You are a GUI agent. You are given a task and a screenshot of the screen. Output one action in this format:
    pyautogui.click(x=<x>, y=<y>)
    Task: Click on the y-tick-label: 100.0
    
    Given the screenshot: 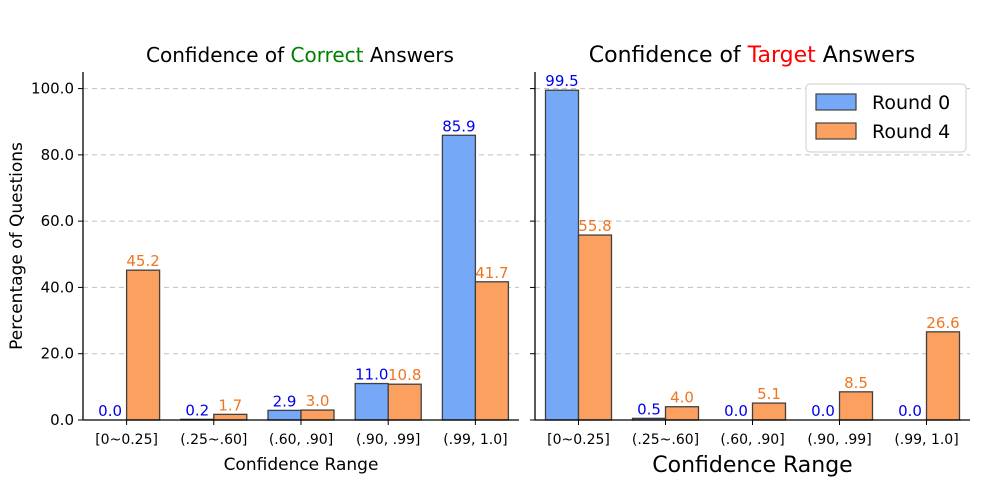 What is the action you would take?
    pyautogui.click(x=52, y=89)
    